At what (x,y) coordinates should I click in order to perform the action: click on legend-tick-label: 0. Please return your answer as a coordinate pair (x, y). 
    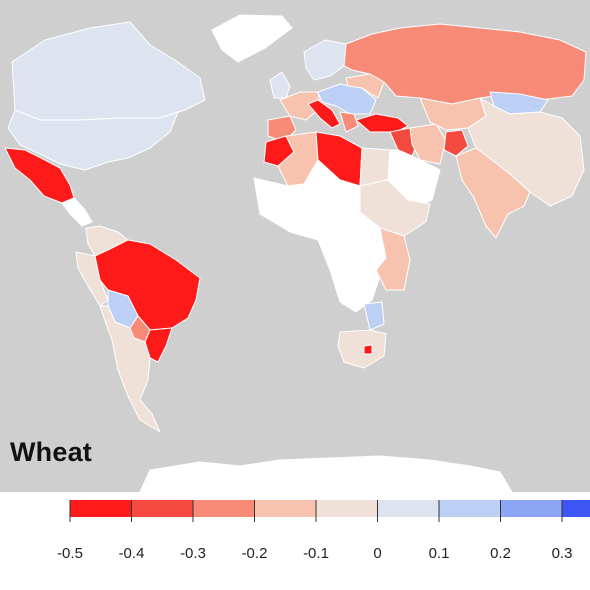
    Looking at the image, I should click on (377, 553).